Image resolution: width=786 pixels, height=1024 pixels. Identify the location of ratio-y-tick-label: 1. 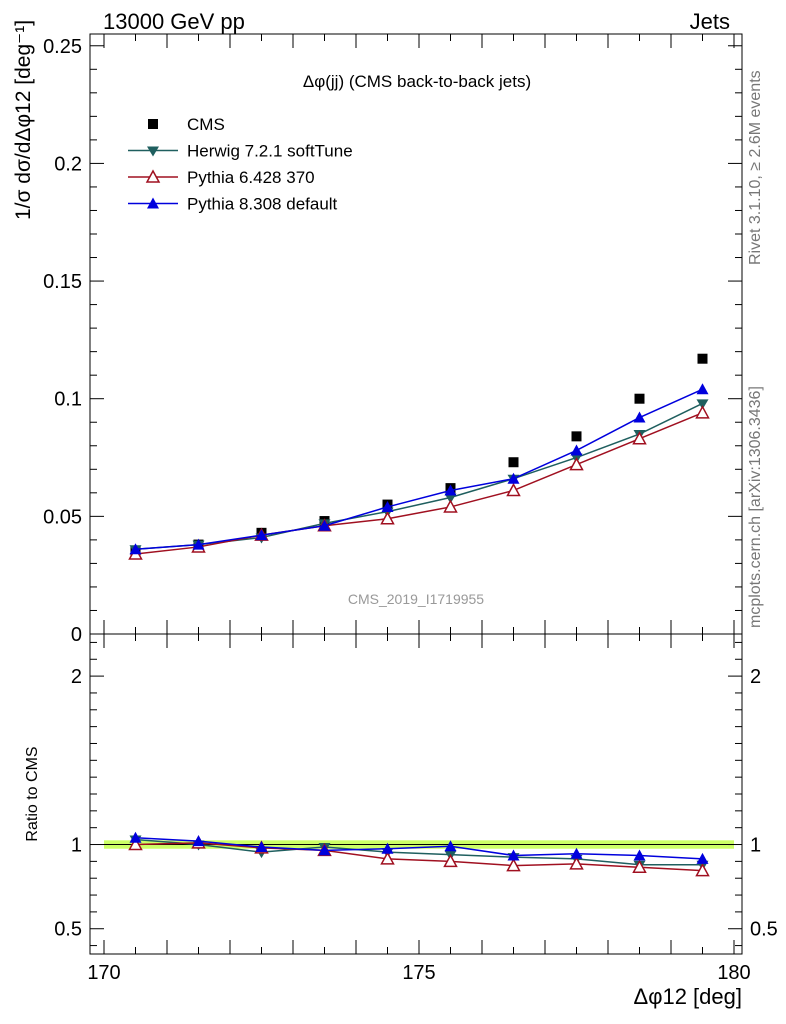
(76, 846).